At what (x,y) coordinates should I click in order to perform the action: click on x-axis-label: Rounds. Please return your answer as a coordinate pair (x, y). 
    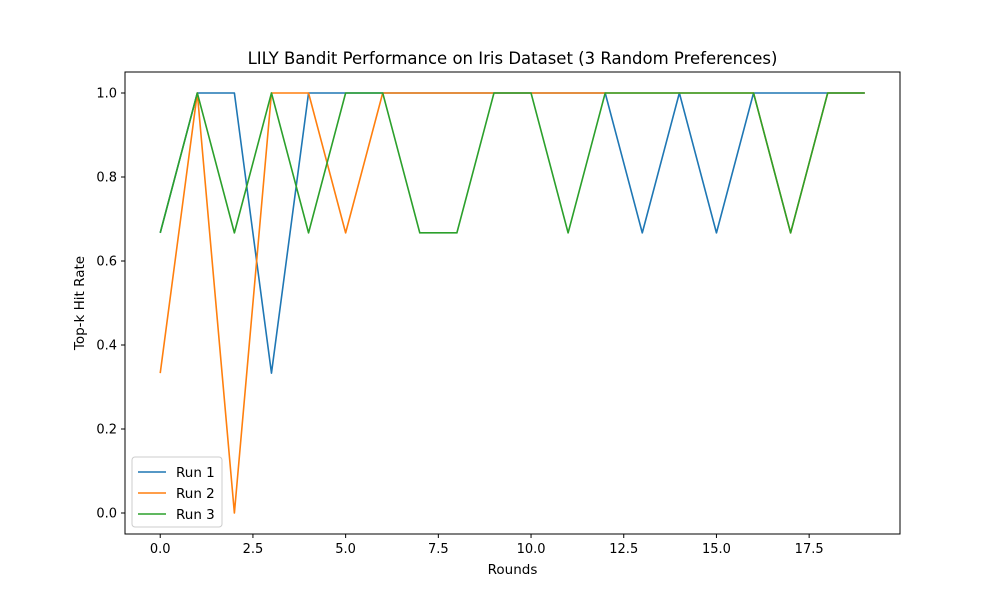
    Looking at the image, I should click on (513, 570).